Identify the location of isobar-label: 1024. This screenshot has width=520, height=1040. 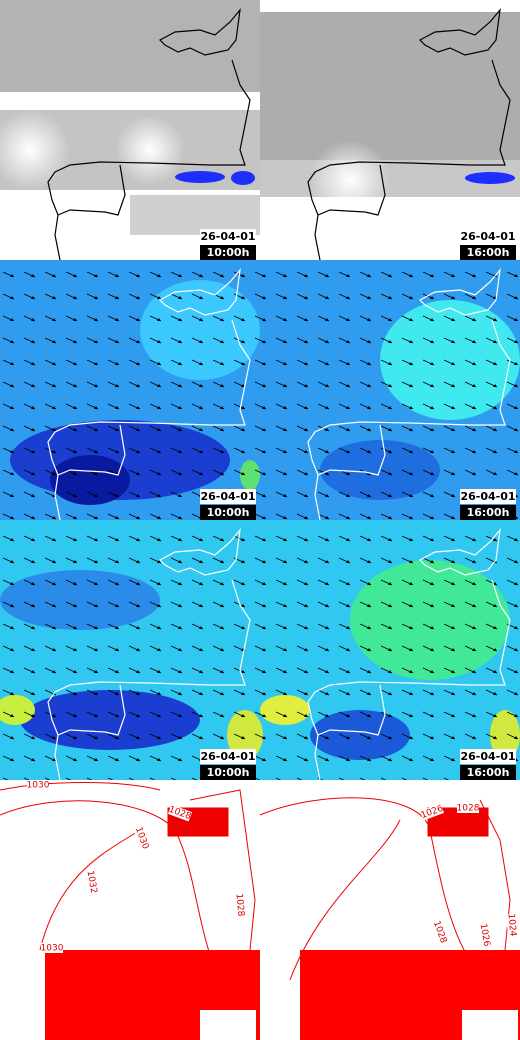
(512, 925).